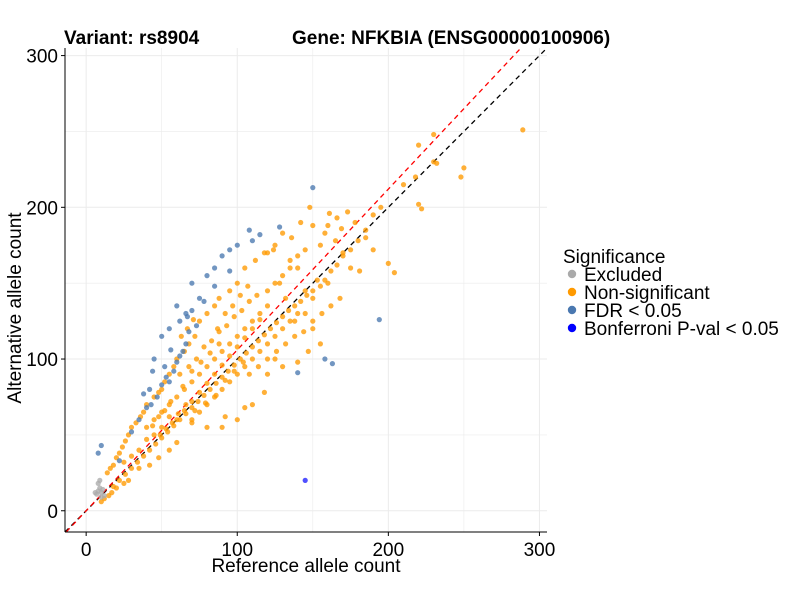 The width and height of the screenshot is (800, 600). What do you see at coordinates (572, 292) in the screenshot?
I see `legend-key-non-significant` at bounding box center [572, 292].